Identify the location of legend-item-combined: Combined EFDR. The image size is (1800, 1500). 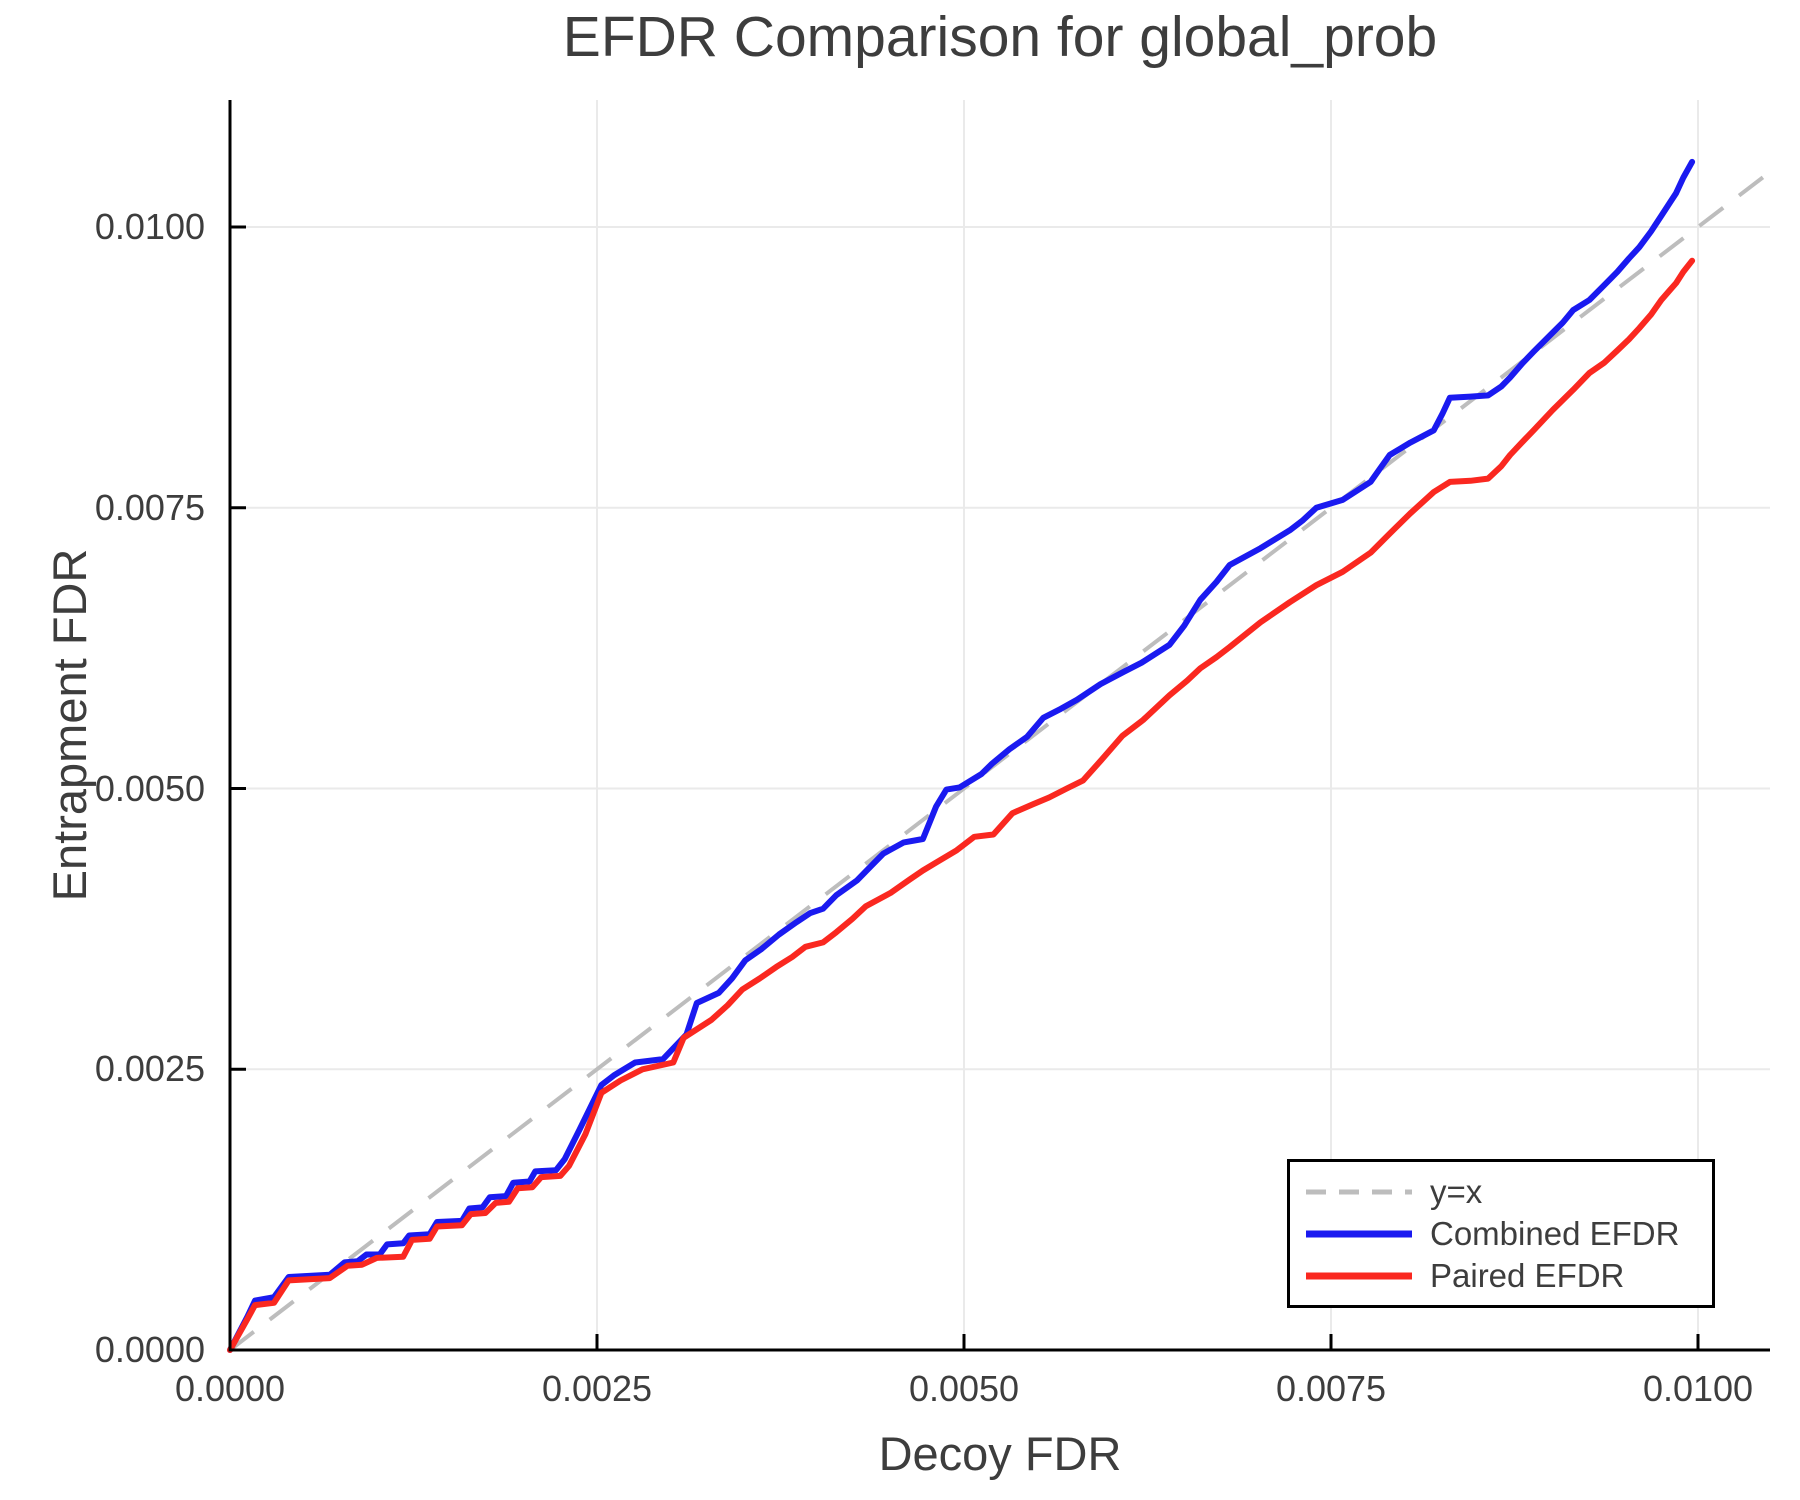
(1508, 1234).